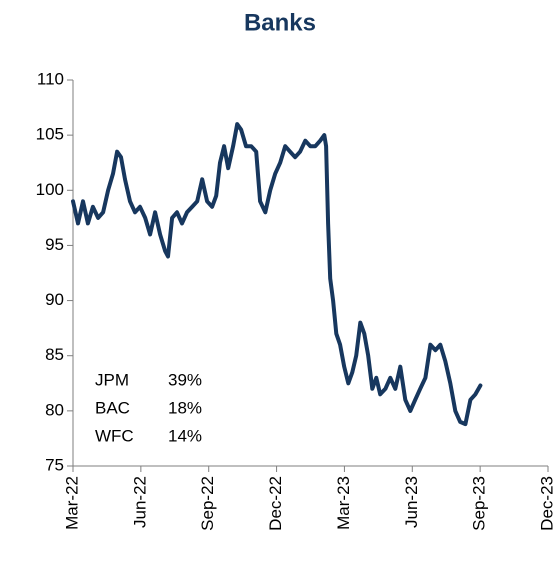 This screenshot has width=558, height=563. Describe the element at coordinates (54, 244) in the screenshot. I see `y-tick-label: 95` at that location.